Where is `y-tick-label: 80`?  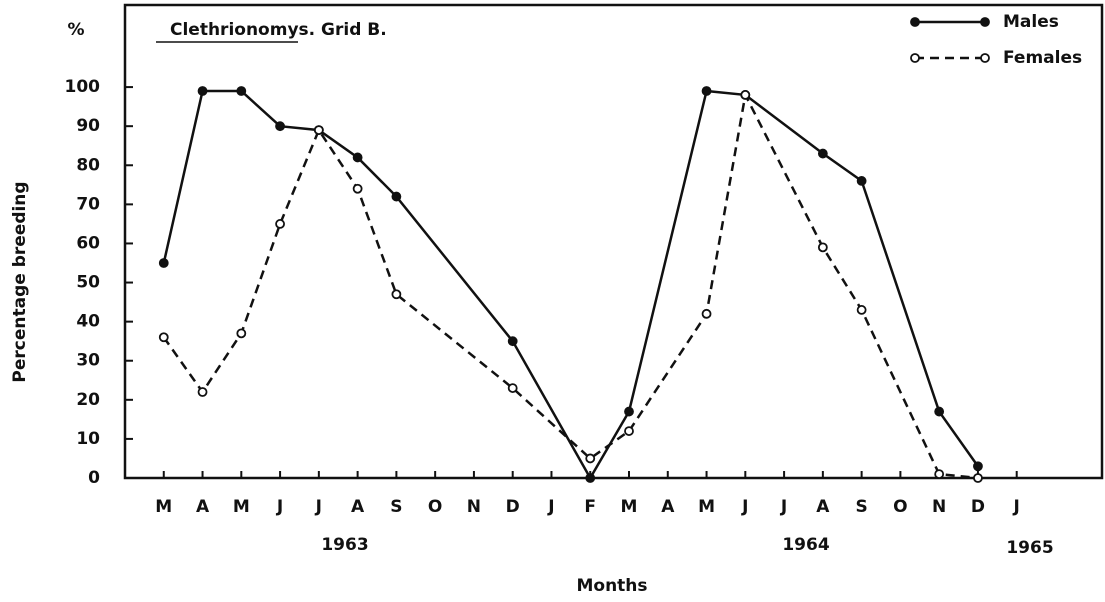 y-tick-label: 80 is located at coordinates (88, 165).